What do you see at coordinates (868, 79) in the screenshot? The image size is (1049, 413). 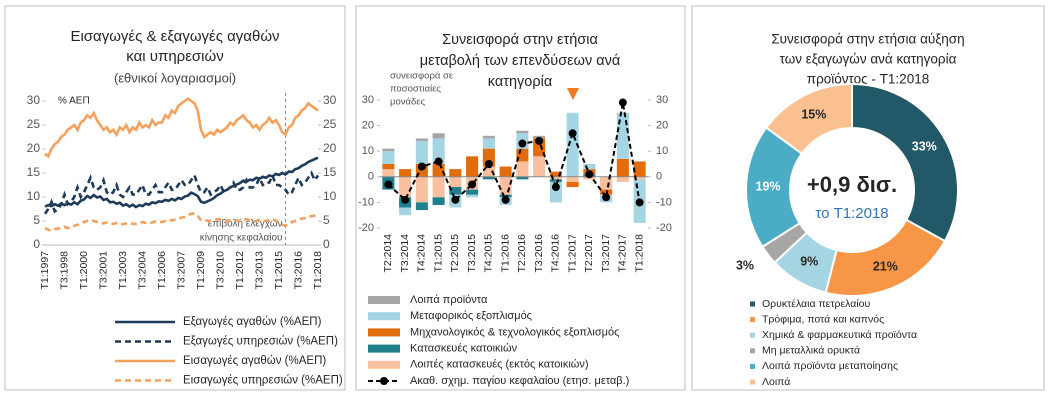 I see `chart-title: προϊόντος - T1:2018` at bounding box center [868, 79].